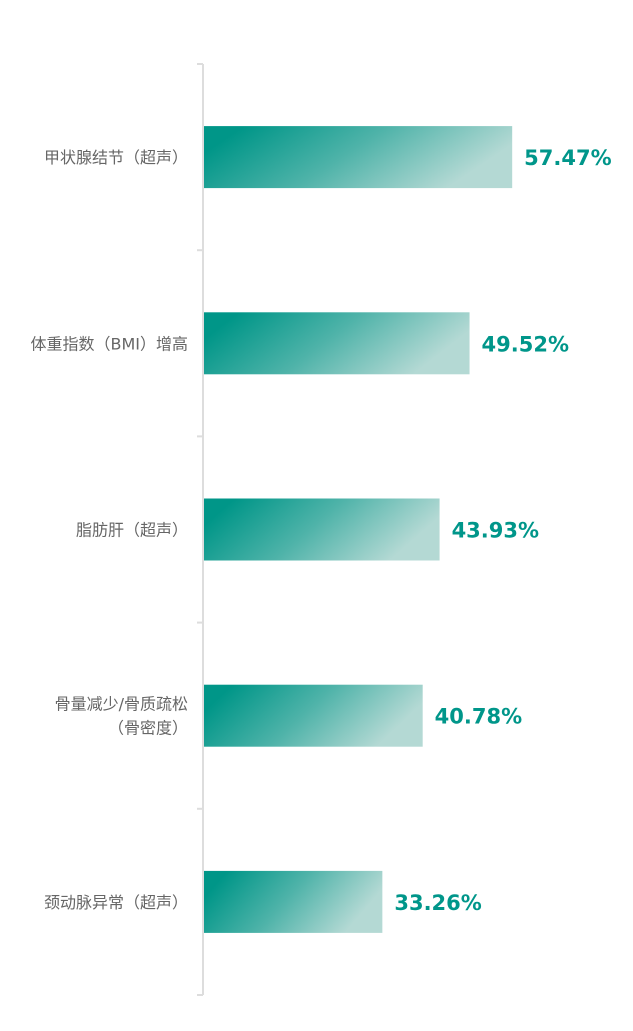 The width and height of the screenshot is (633, 1031). I want to click on category-label: 甲状腺结节（超声）, so click(116, 157).